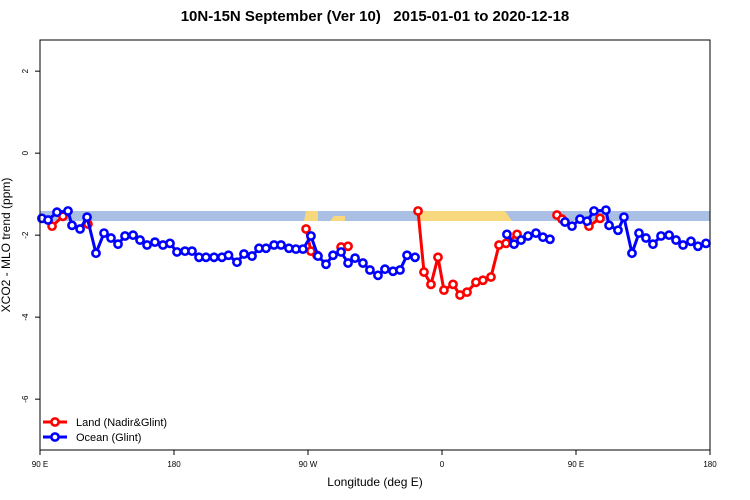  I want to click on x-axis-label: Longitude (deg E), so click(374, 482).